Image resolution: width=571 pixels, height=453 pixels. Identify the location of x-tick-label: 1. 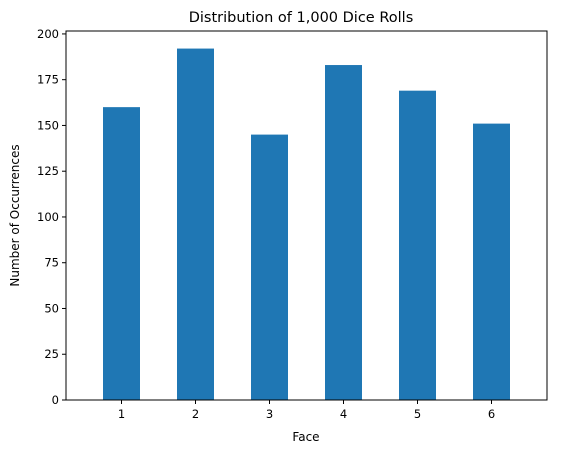
(121, 414).